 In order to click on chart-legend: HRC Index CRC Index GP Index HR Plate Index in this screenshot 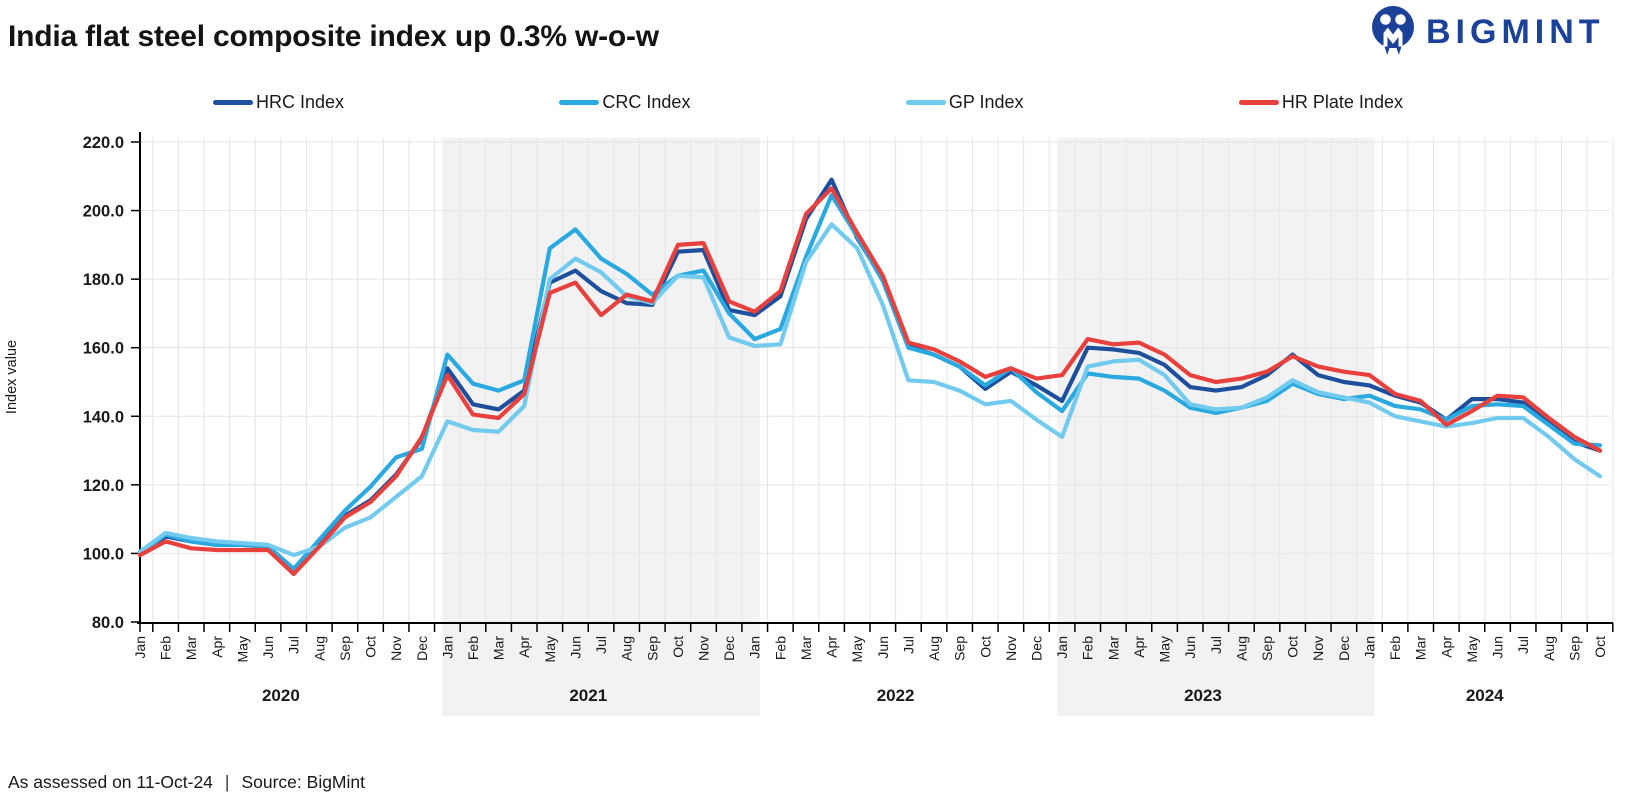, I will do `click(808, 102)`.